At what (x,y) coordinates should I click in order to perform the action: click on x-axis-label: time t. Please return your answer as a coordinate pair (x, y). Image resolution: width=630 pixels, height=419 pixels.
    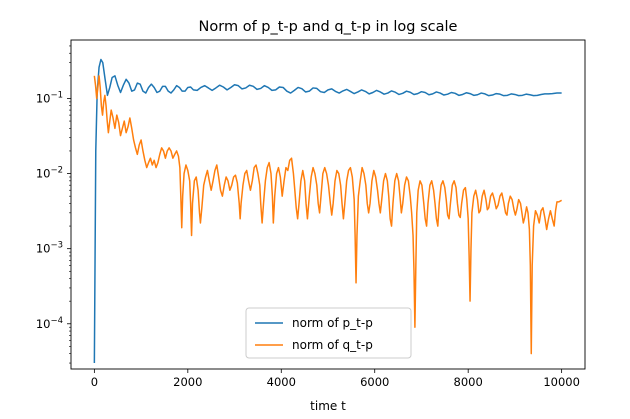
    Looking at the image, I should click on (328, 406).